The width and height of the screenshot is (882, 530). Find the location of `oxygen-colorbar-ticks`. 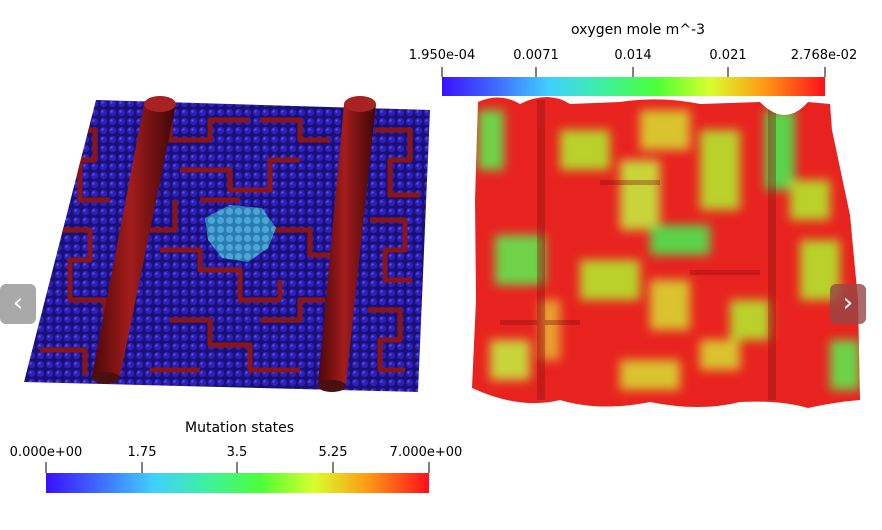

oxygen-colorbar-ticks is located at coordinates (633, 72).